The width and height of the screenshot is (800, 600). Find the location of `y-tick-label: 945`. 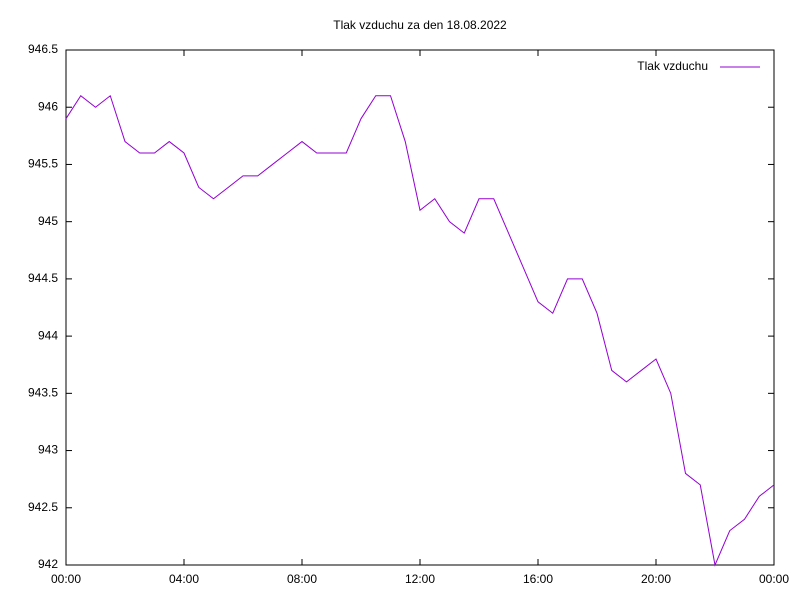

y-tick-label: 945 is located at coordinates (48, 221).